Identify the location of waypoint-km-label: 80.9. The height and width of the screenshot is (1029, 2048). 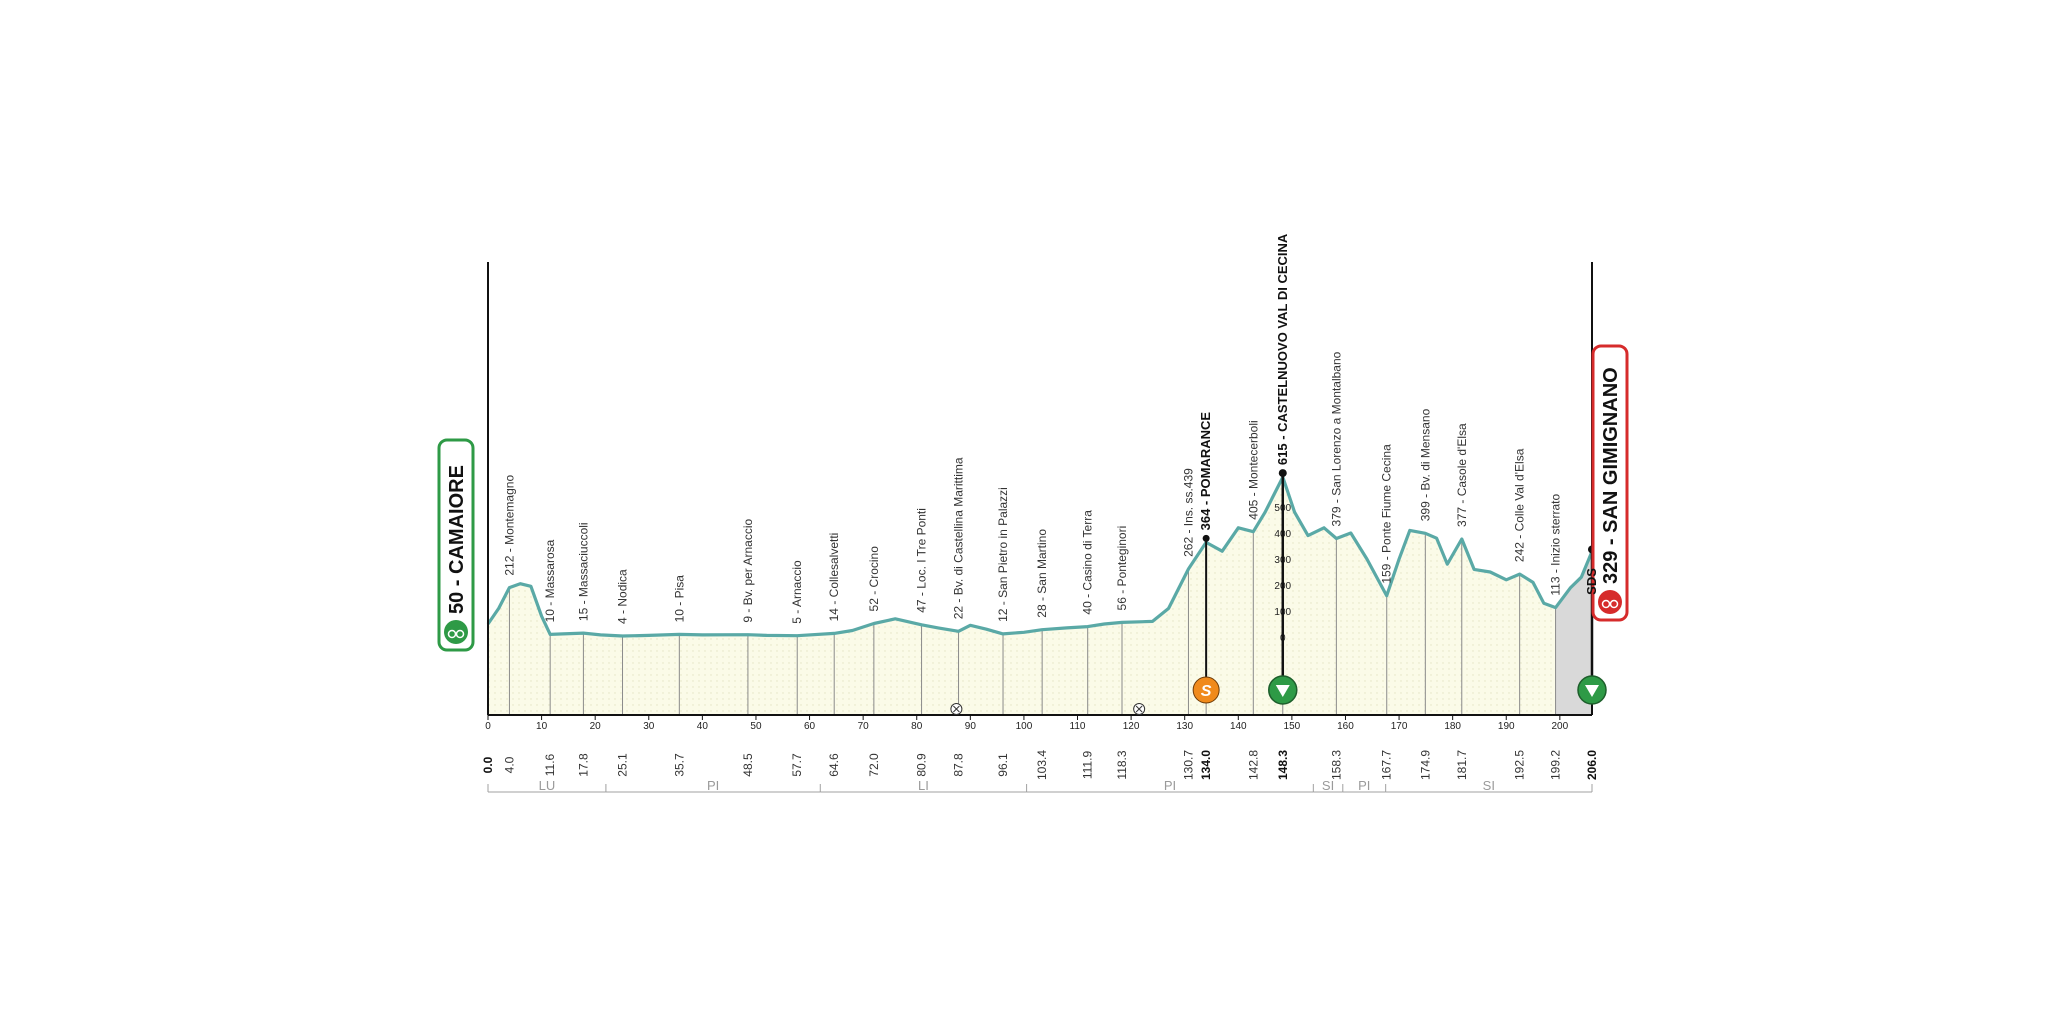
(922, 765).